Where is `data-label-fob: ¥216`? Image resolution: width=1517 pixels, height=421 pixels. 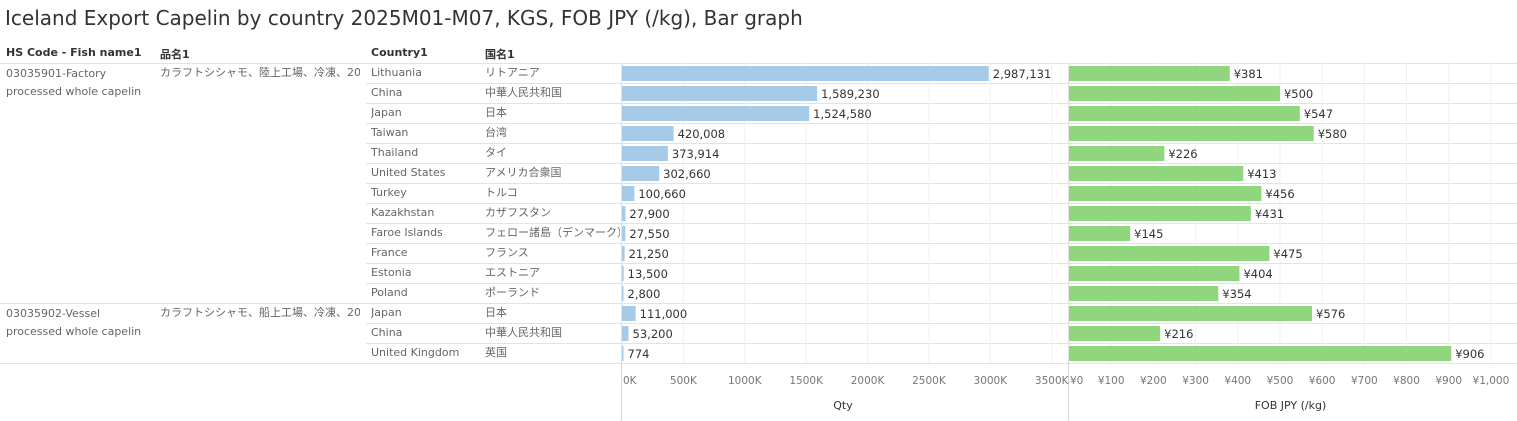 data-label-fob: ¥216 is located at coordinates (1178, 334).